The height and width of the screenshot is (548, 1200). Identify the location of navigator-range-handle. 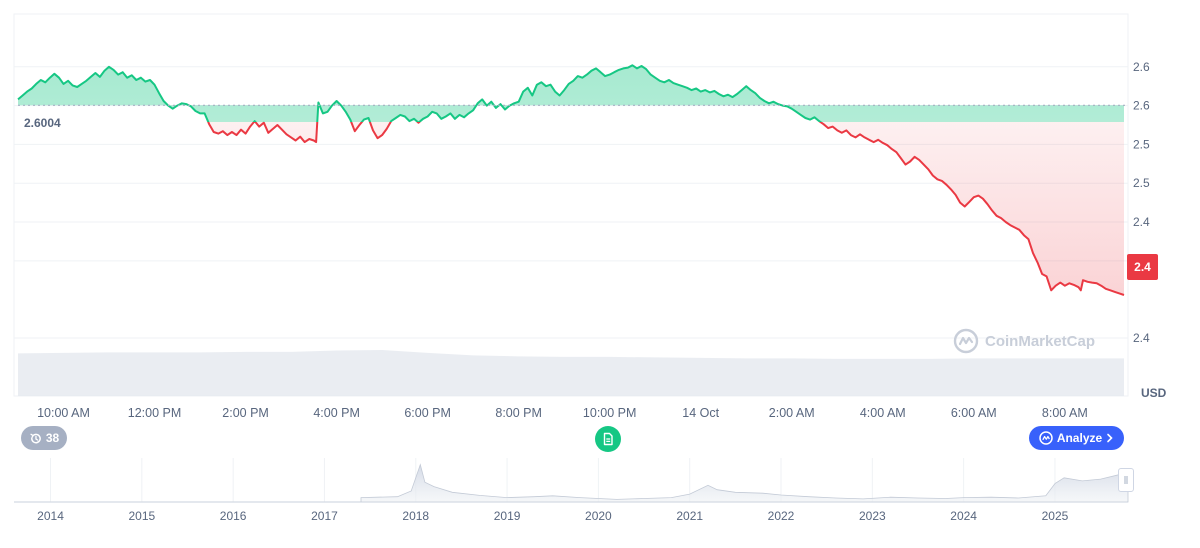
(1126, 480).